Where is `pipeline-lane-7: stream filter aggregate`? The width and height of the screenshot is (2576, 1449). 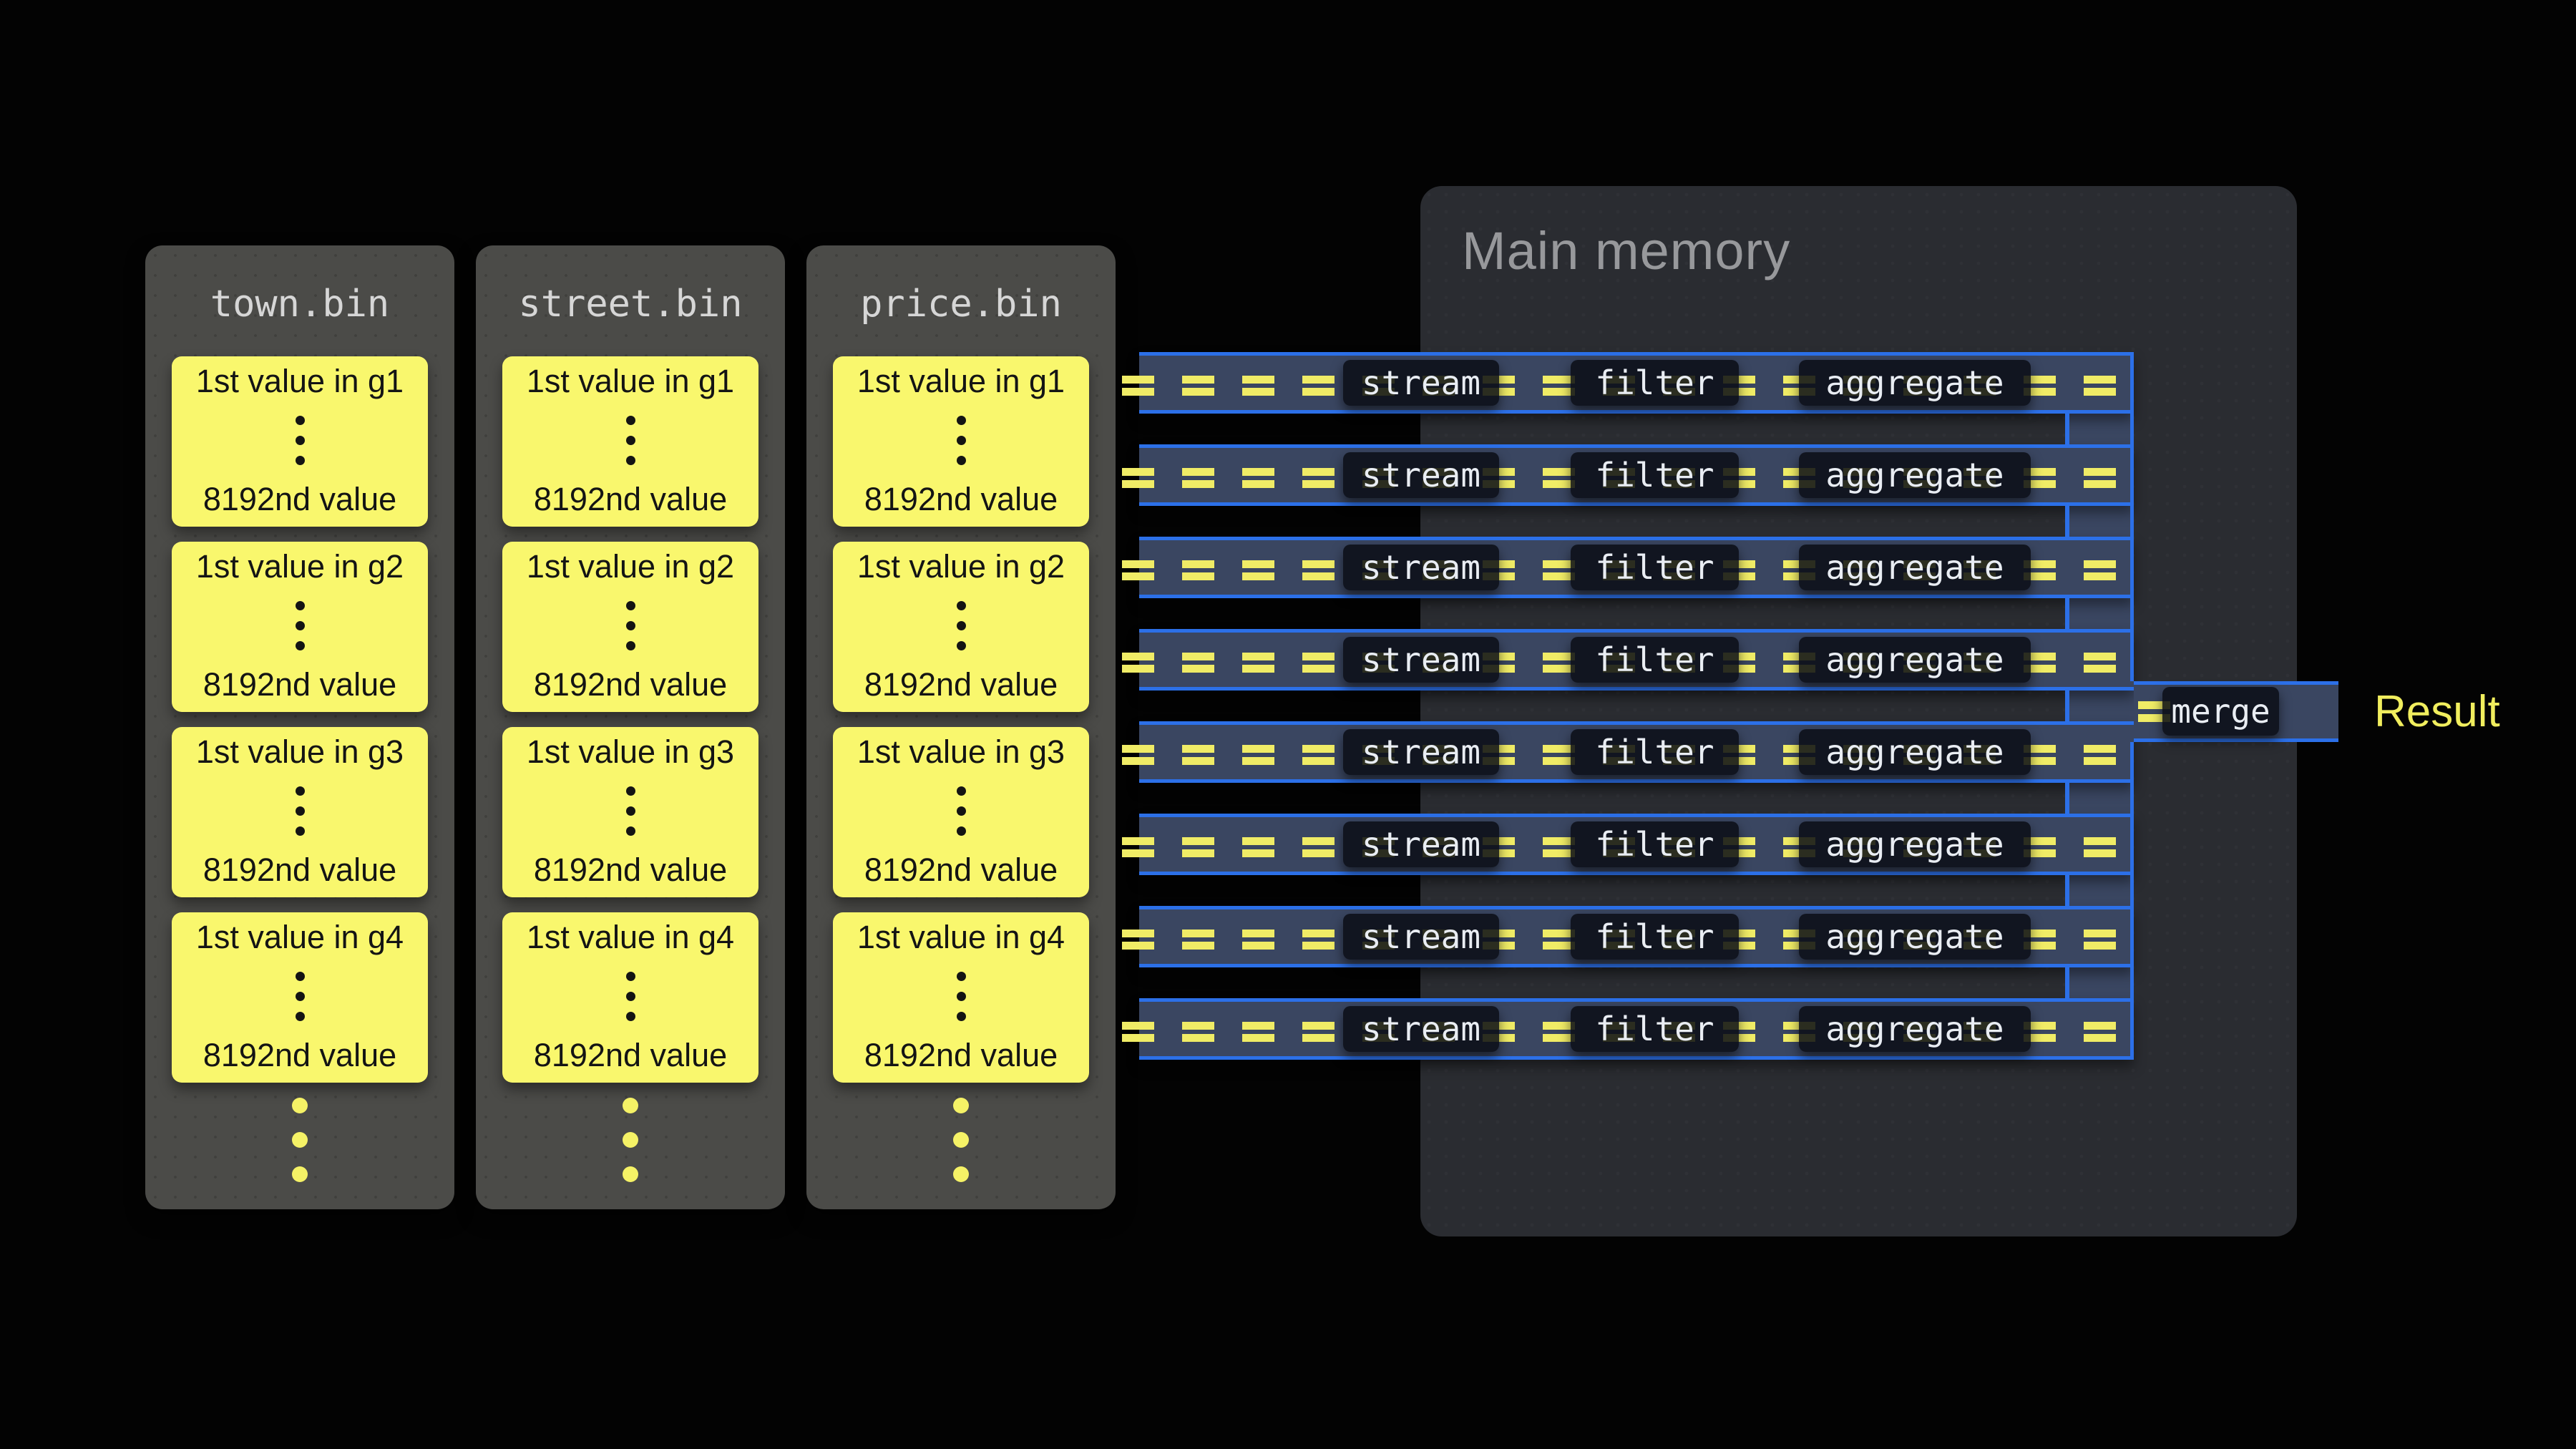
pipeline-lane-7: stream filter aggregate is located at coordinates (1628, 936).